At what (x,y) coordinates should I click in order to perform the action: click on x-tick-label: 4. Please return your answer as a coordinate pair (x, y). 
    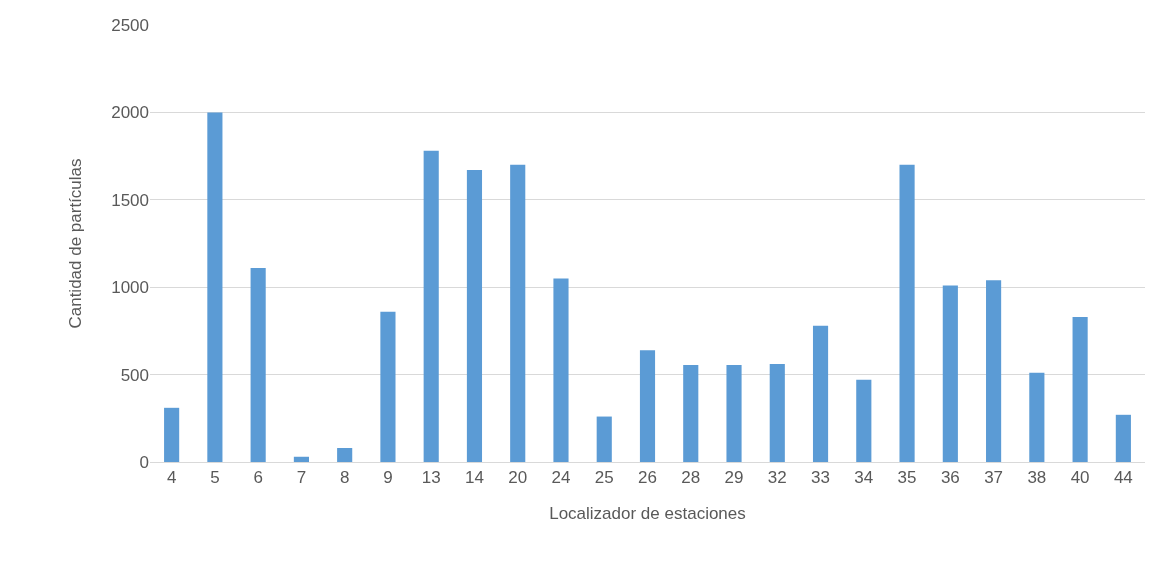
    Looking at the image, I should click on (171, 478).